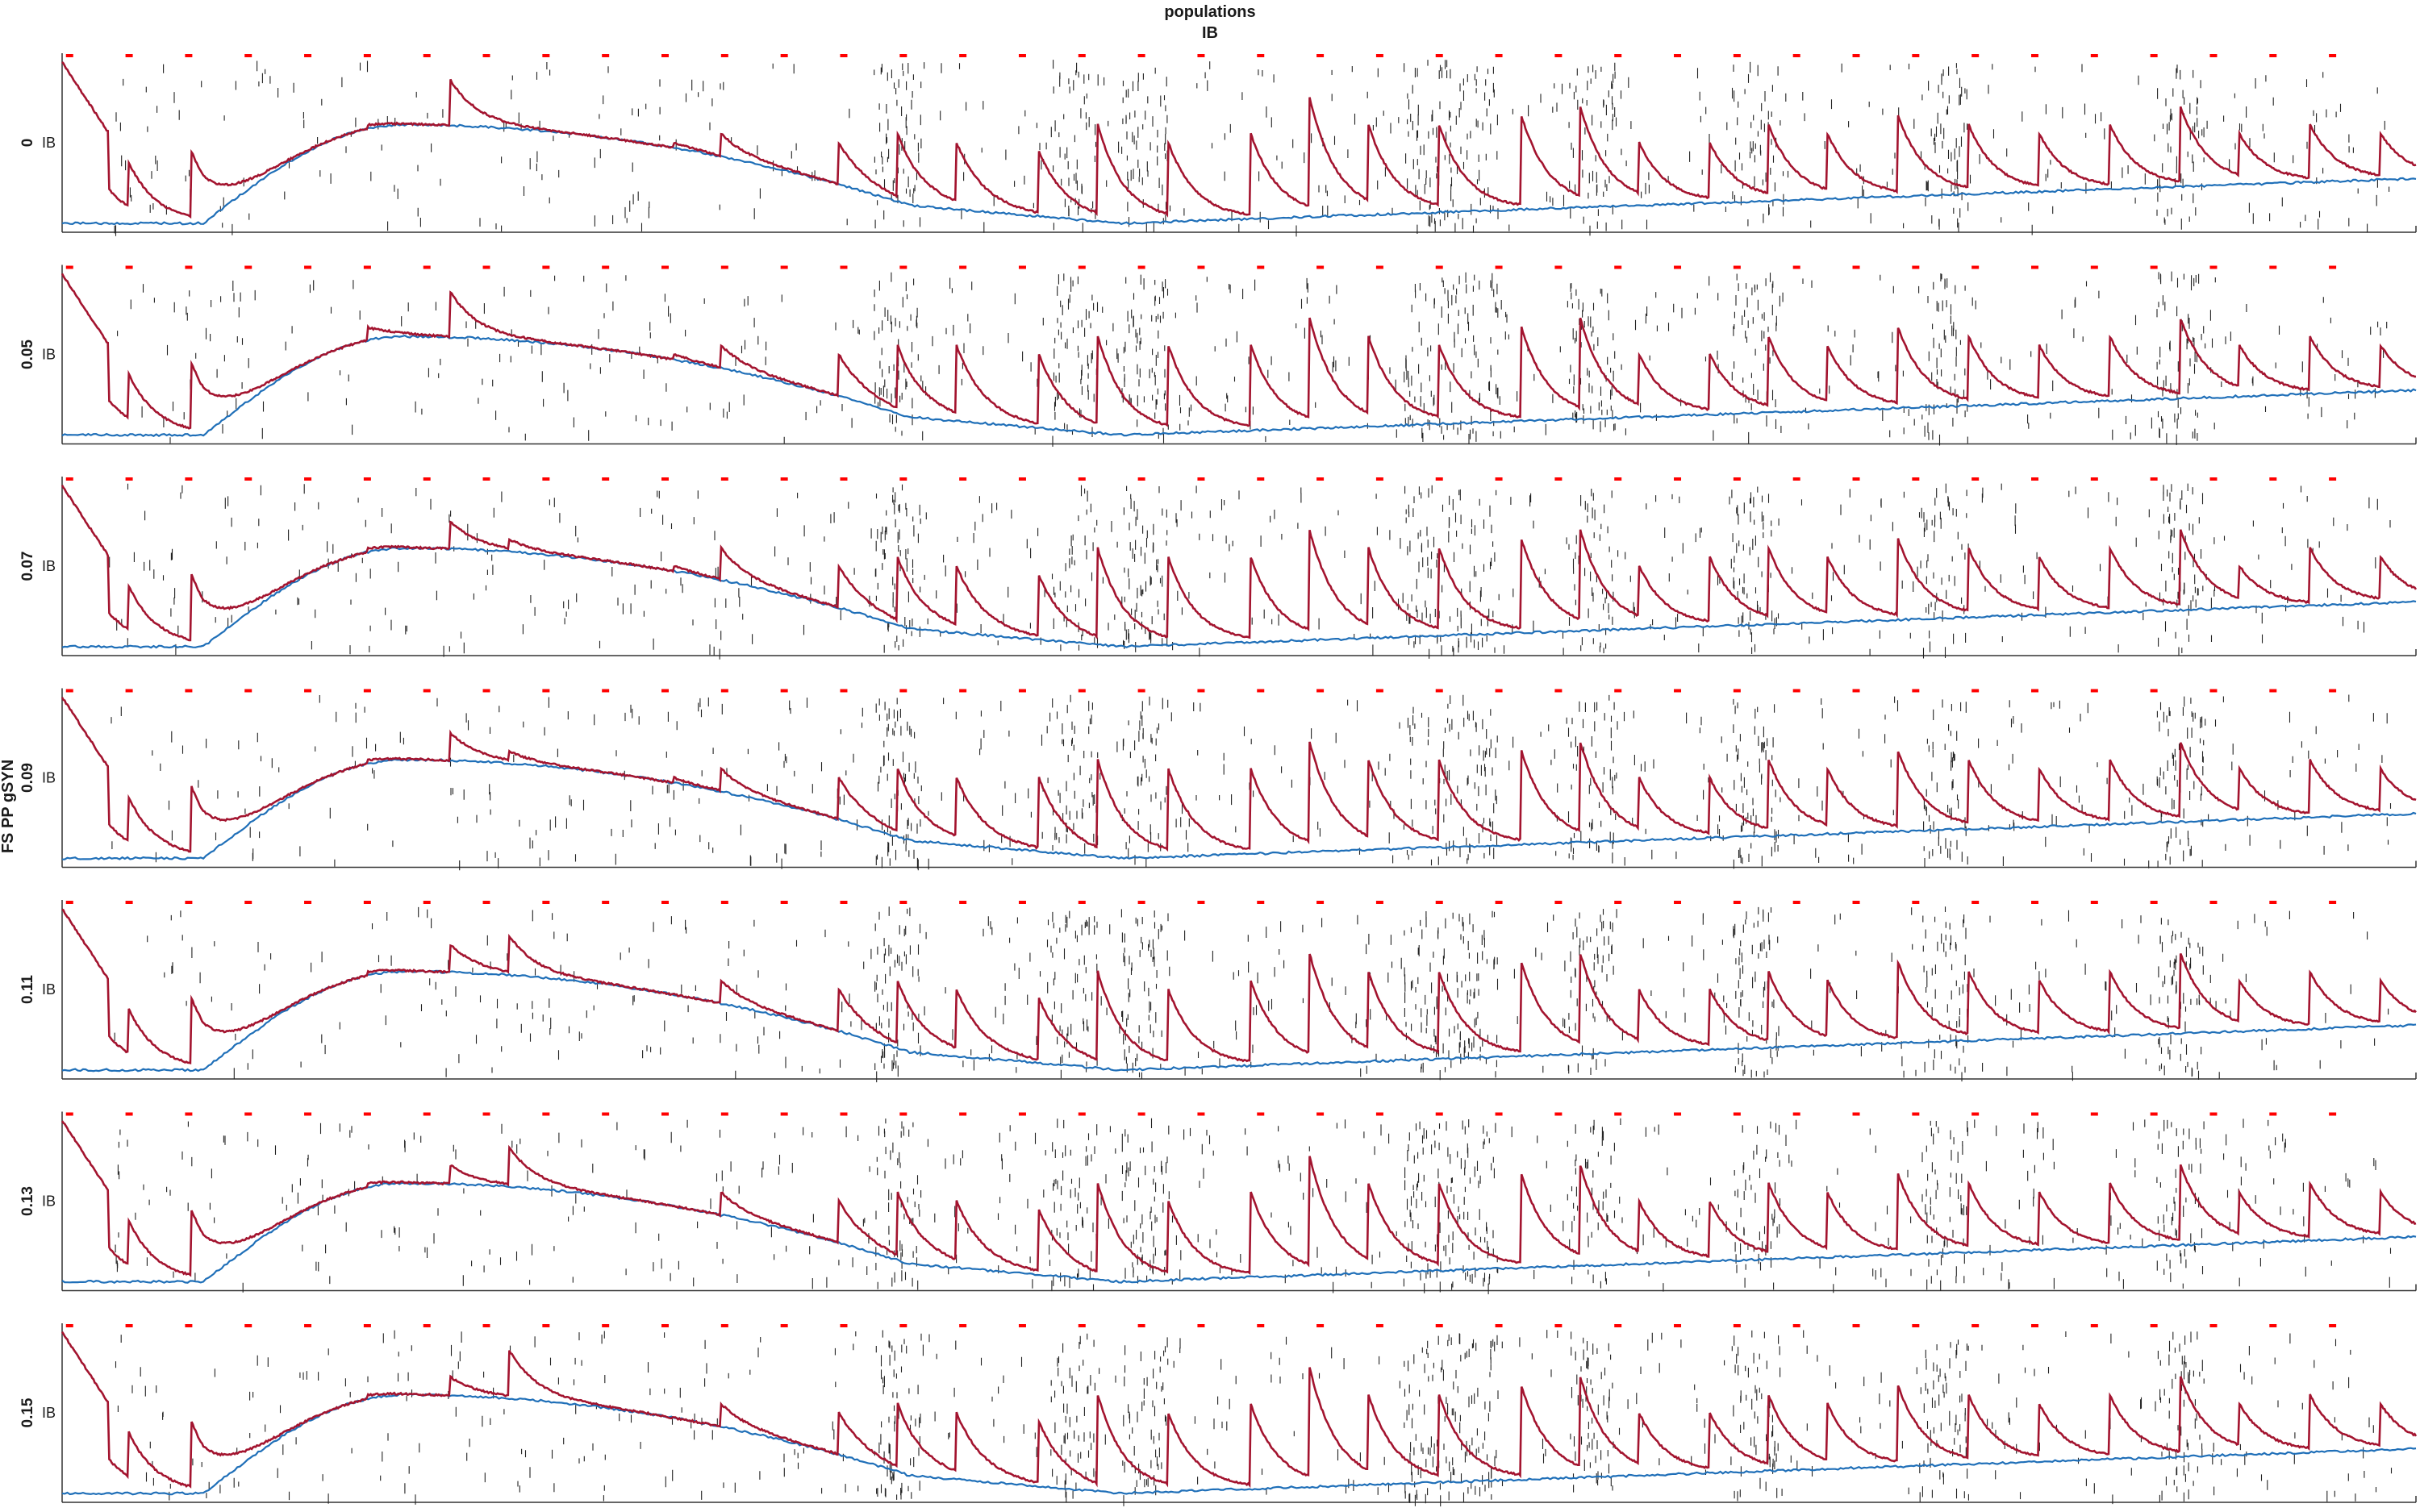 The image size is (2420, 1512). Describe the element at coordinates (27, 989) in the screenshot. I see `row-value-label: 0.11` at that location.